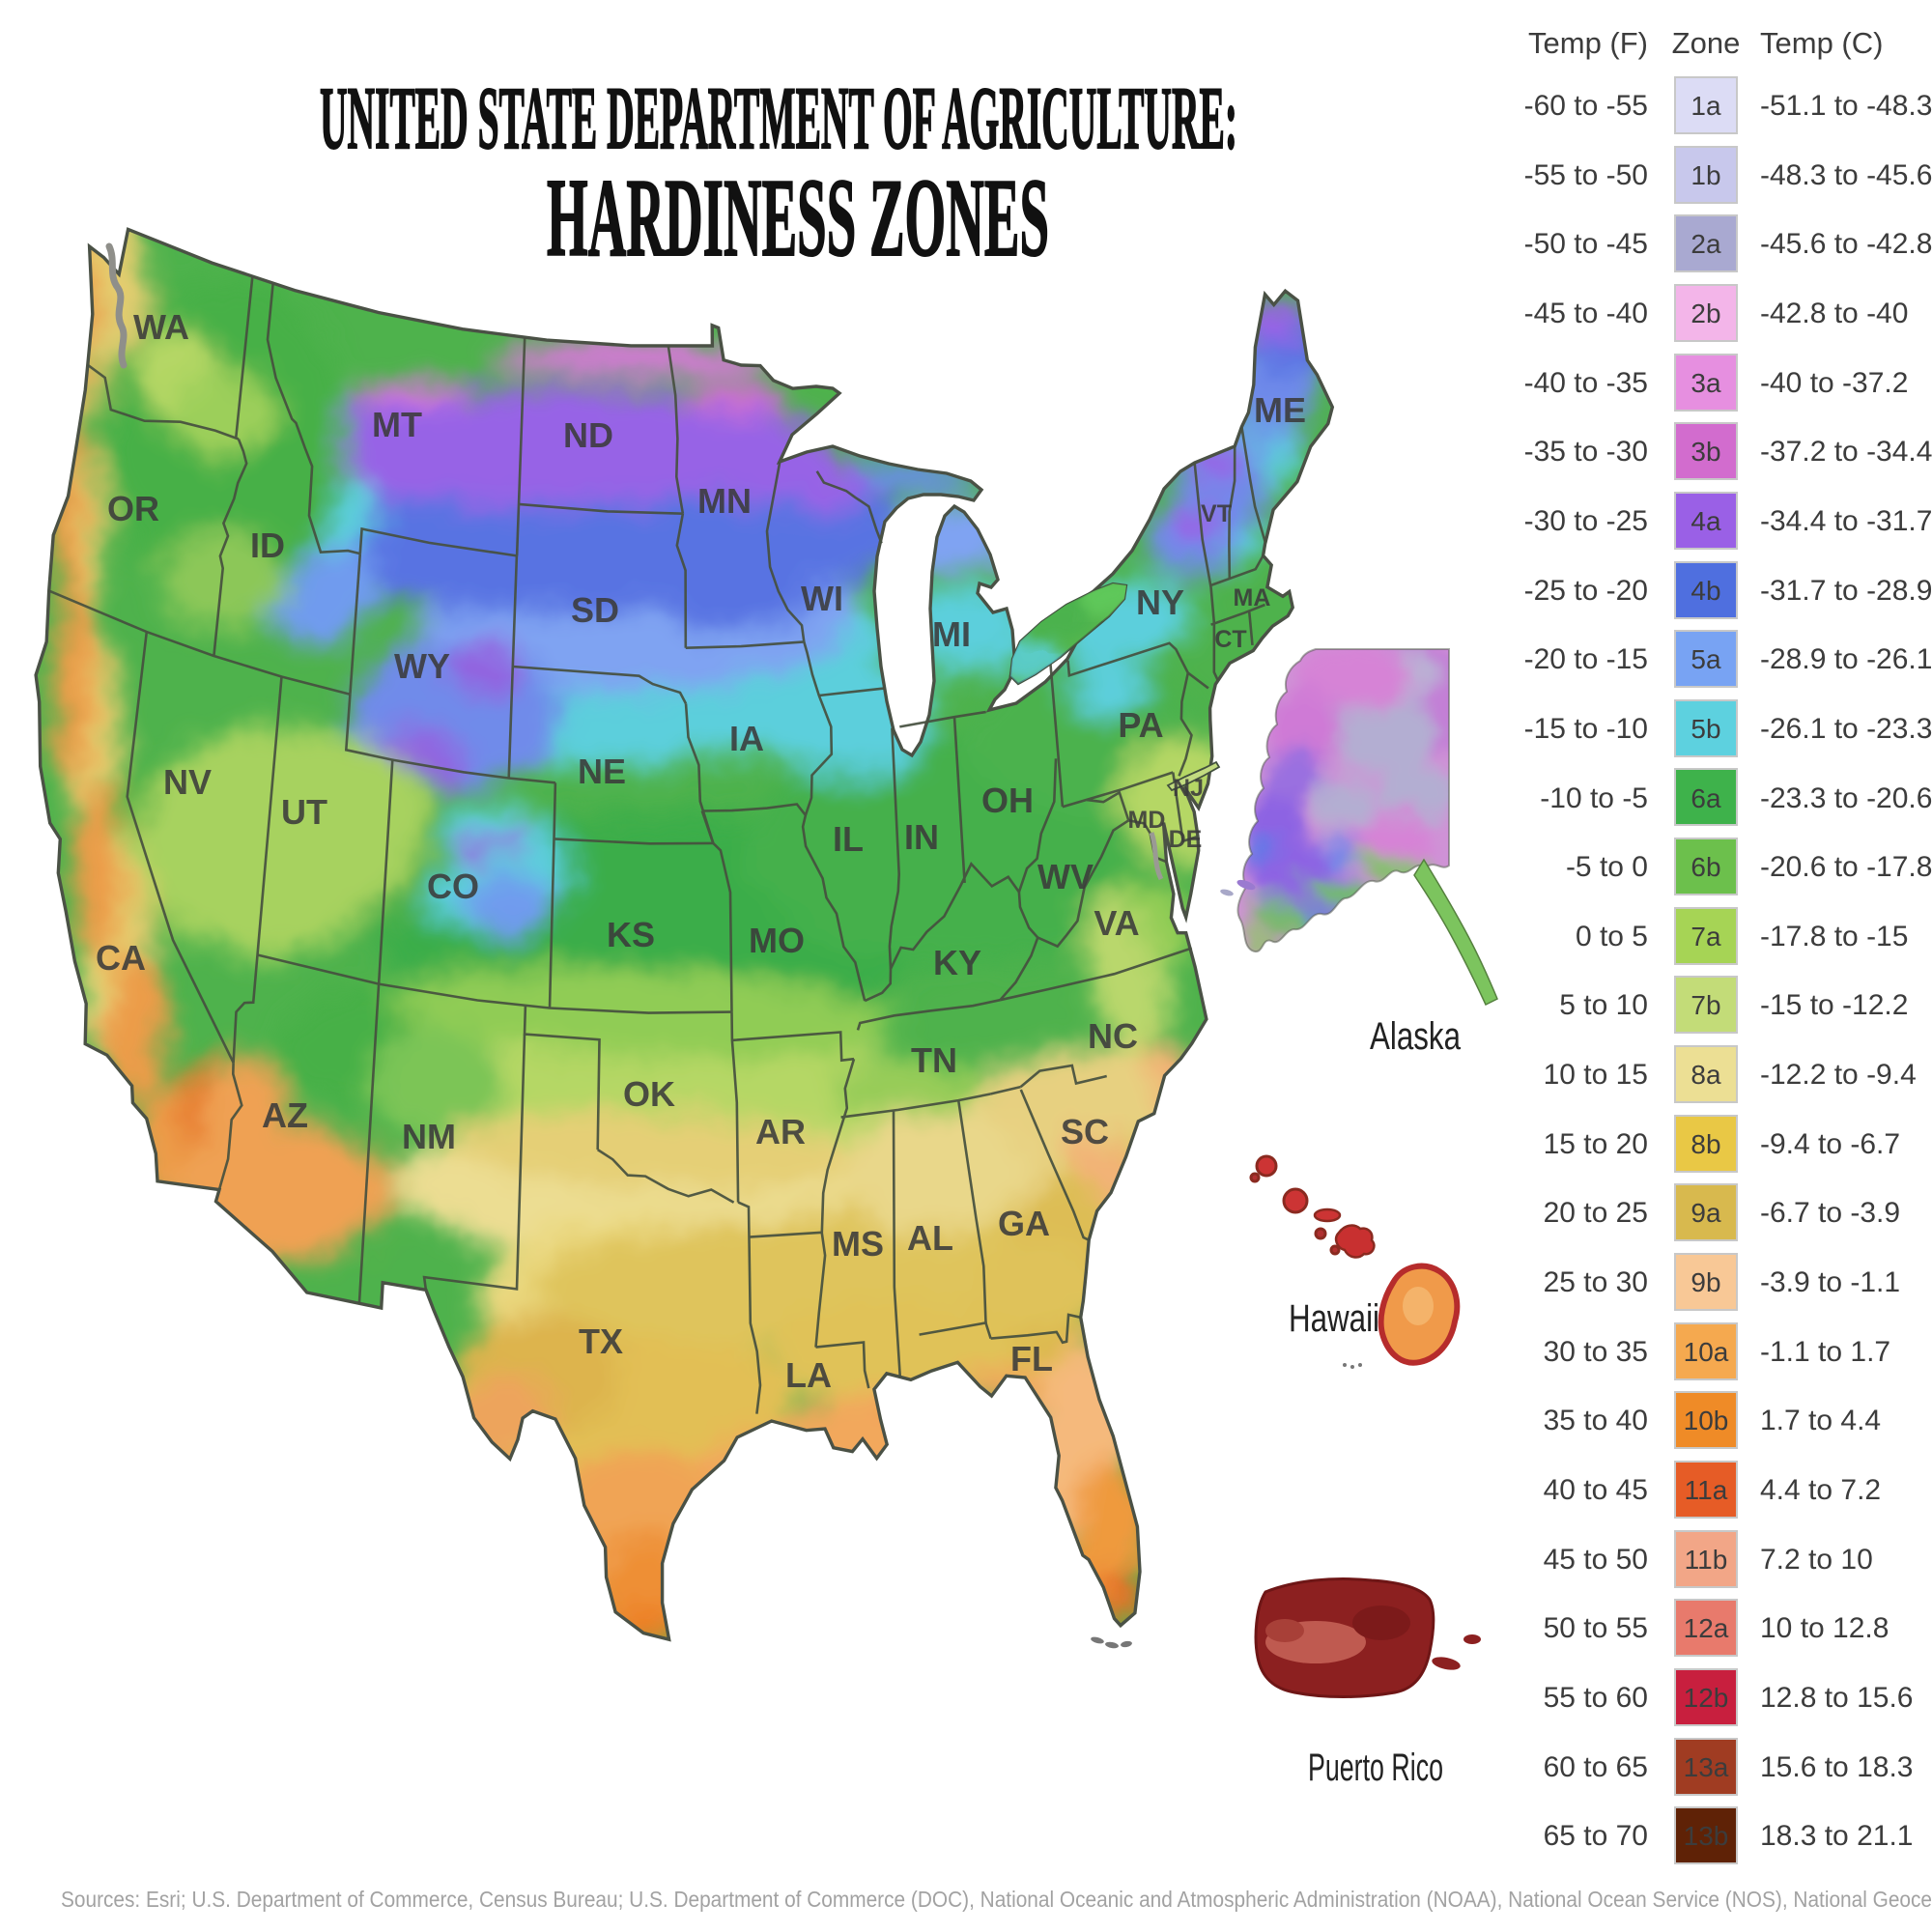 This screenshot has width=1932, height=1932. I want to click on svg-text: LA, so click(808, 1375).